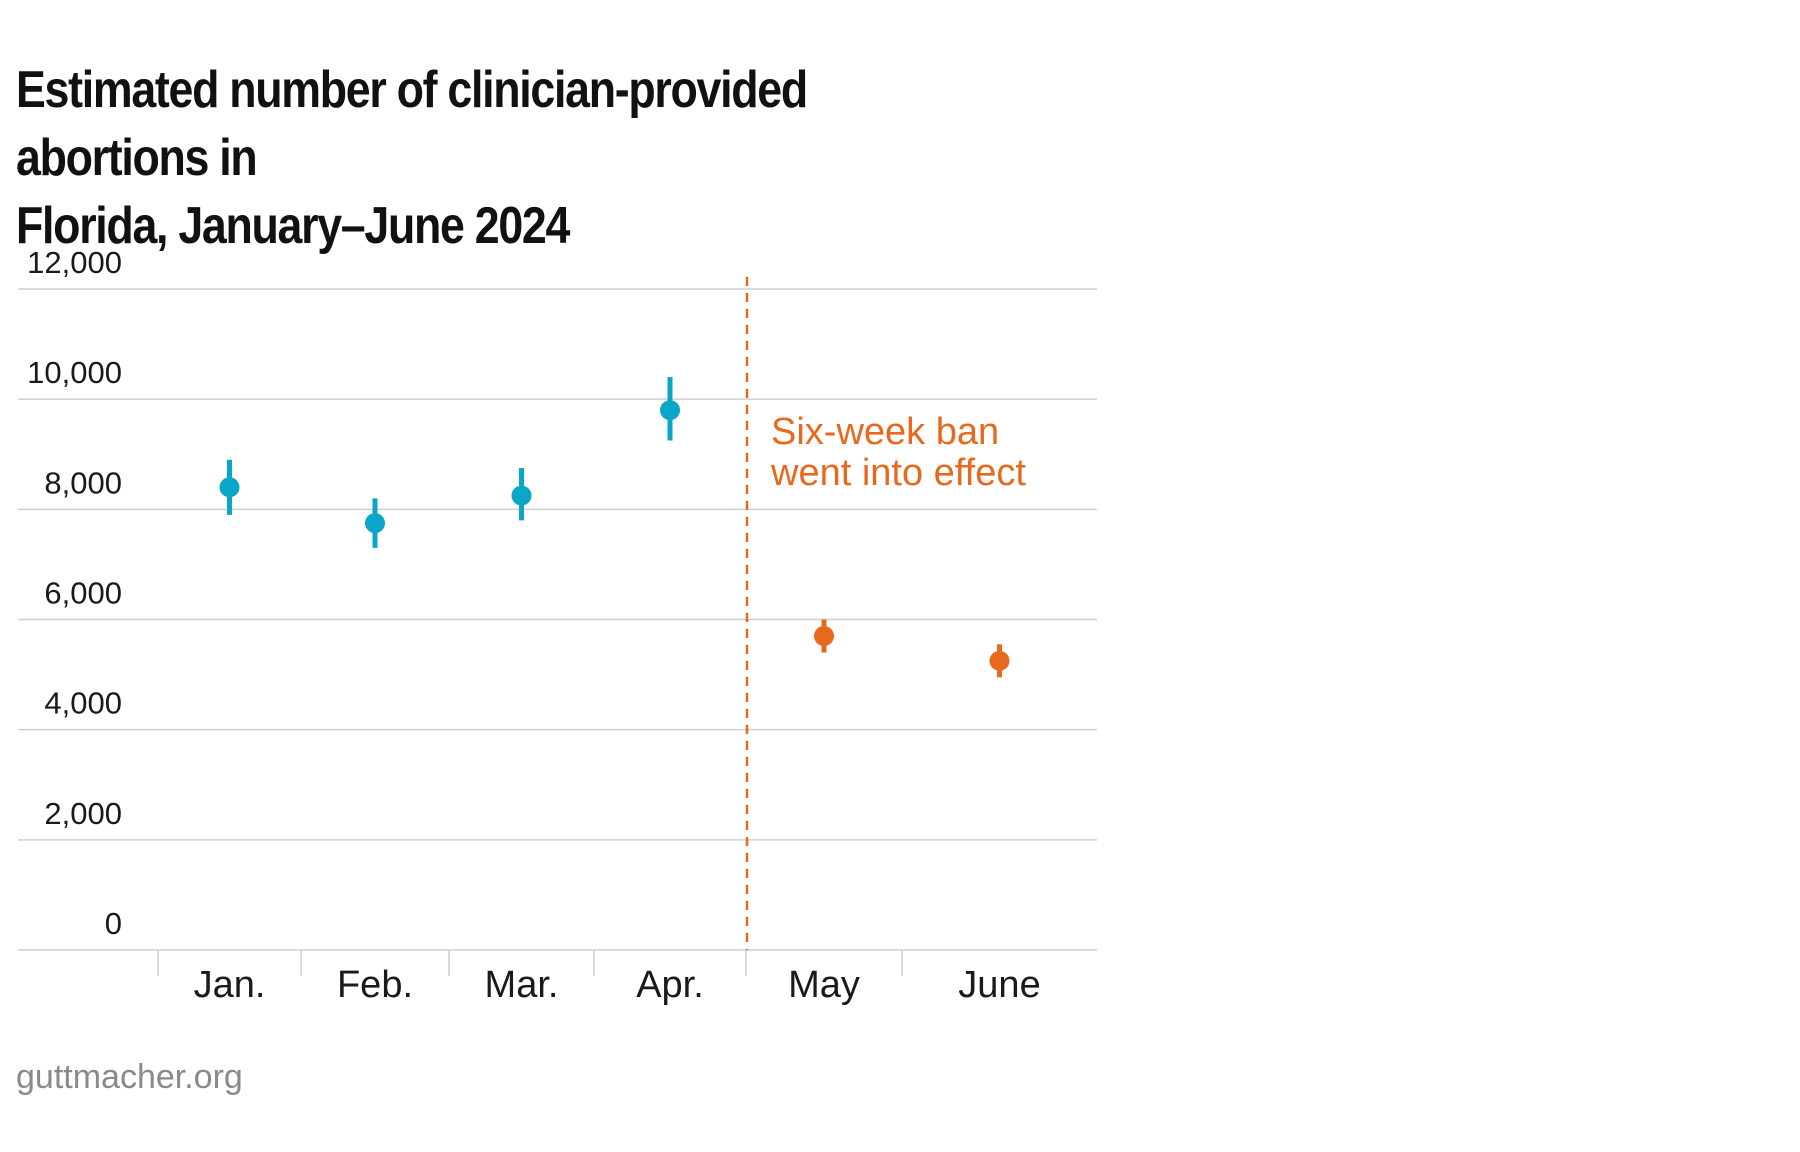 The height and width of the screenshot is (1152, 1800). What do you see at coordinates (885, 432) in the screenshot?
I see `ban-annotation-line: Six-week ban` at bounding box center [885, 432].